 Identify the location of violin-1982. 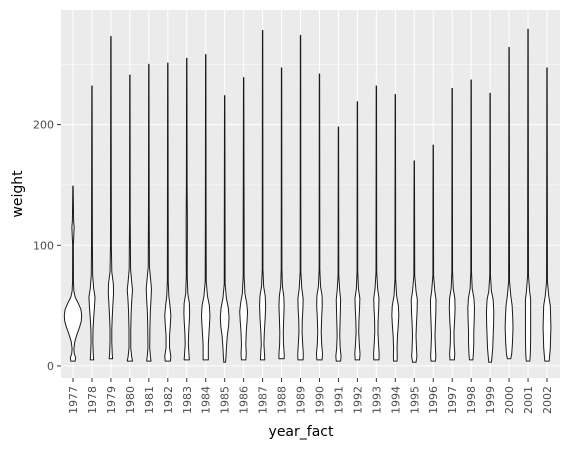
(168, 212).